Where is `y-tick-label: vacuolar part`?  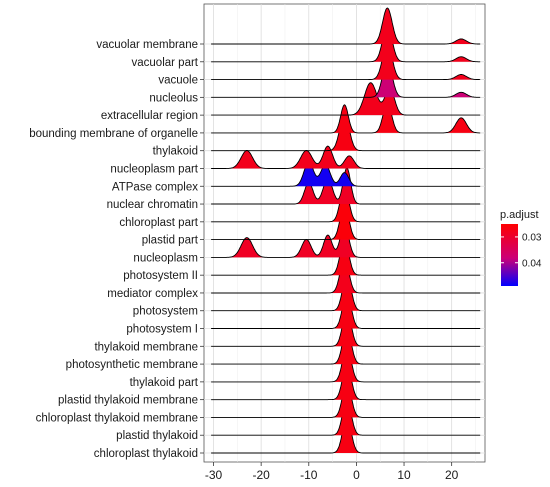 y-tick-label: vacuolar part is located at coordinates (165, 63).